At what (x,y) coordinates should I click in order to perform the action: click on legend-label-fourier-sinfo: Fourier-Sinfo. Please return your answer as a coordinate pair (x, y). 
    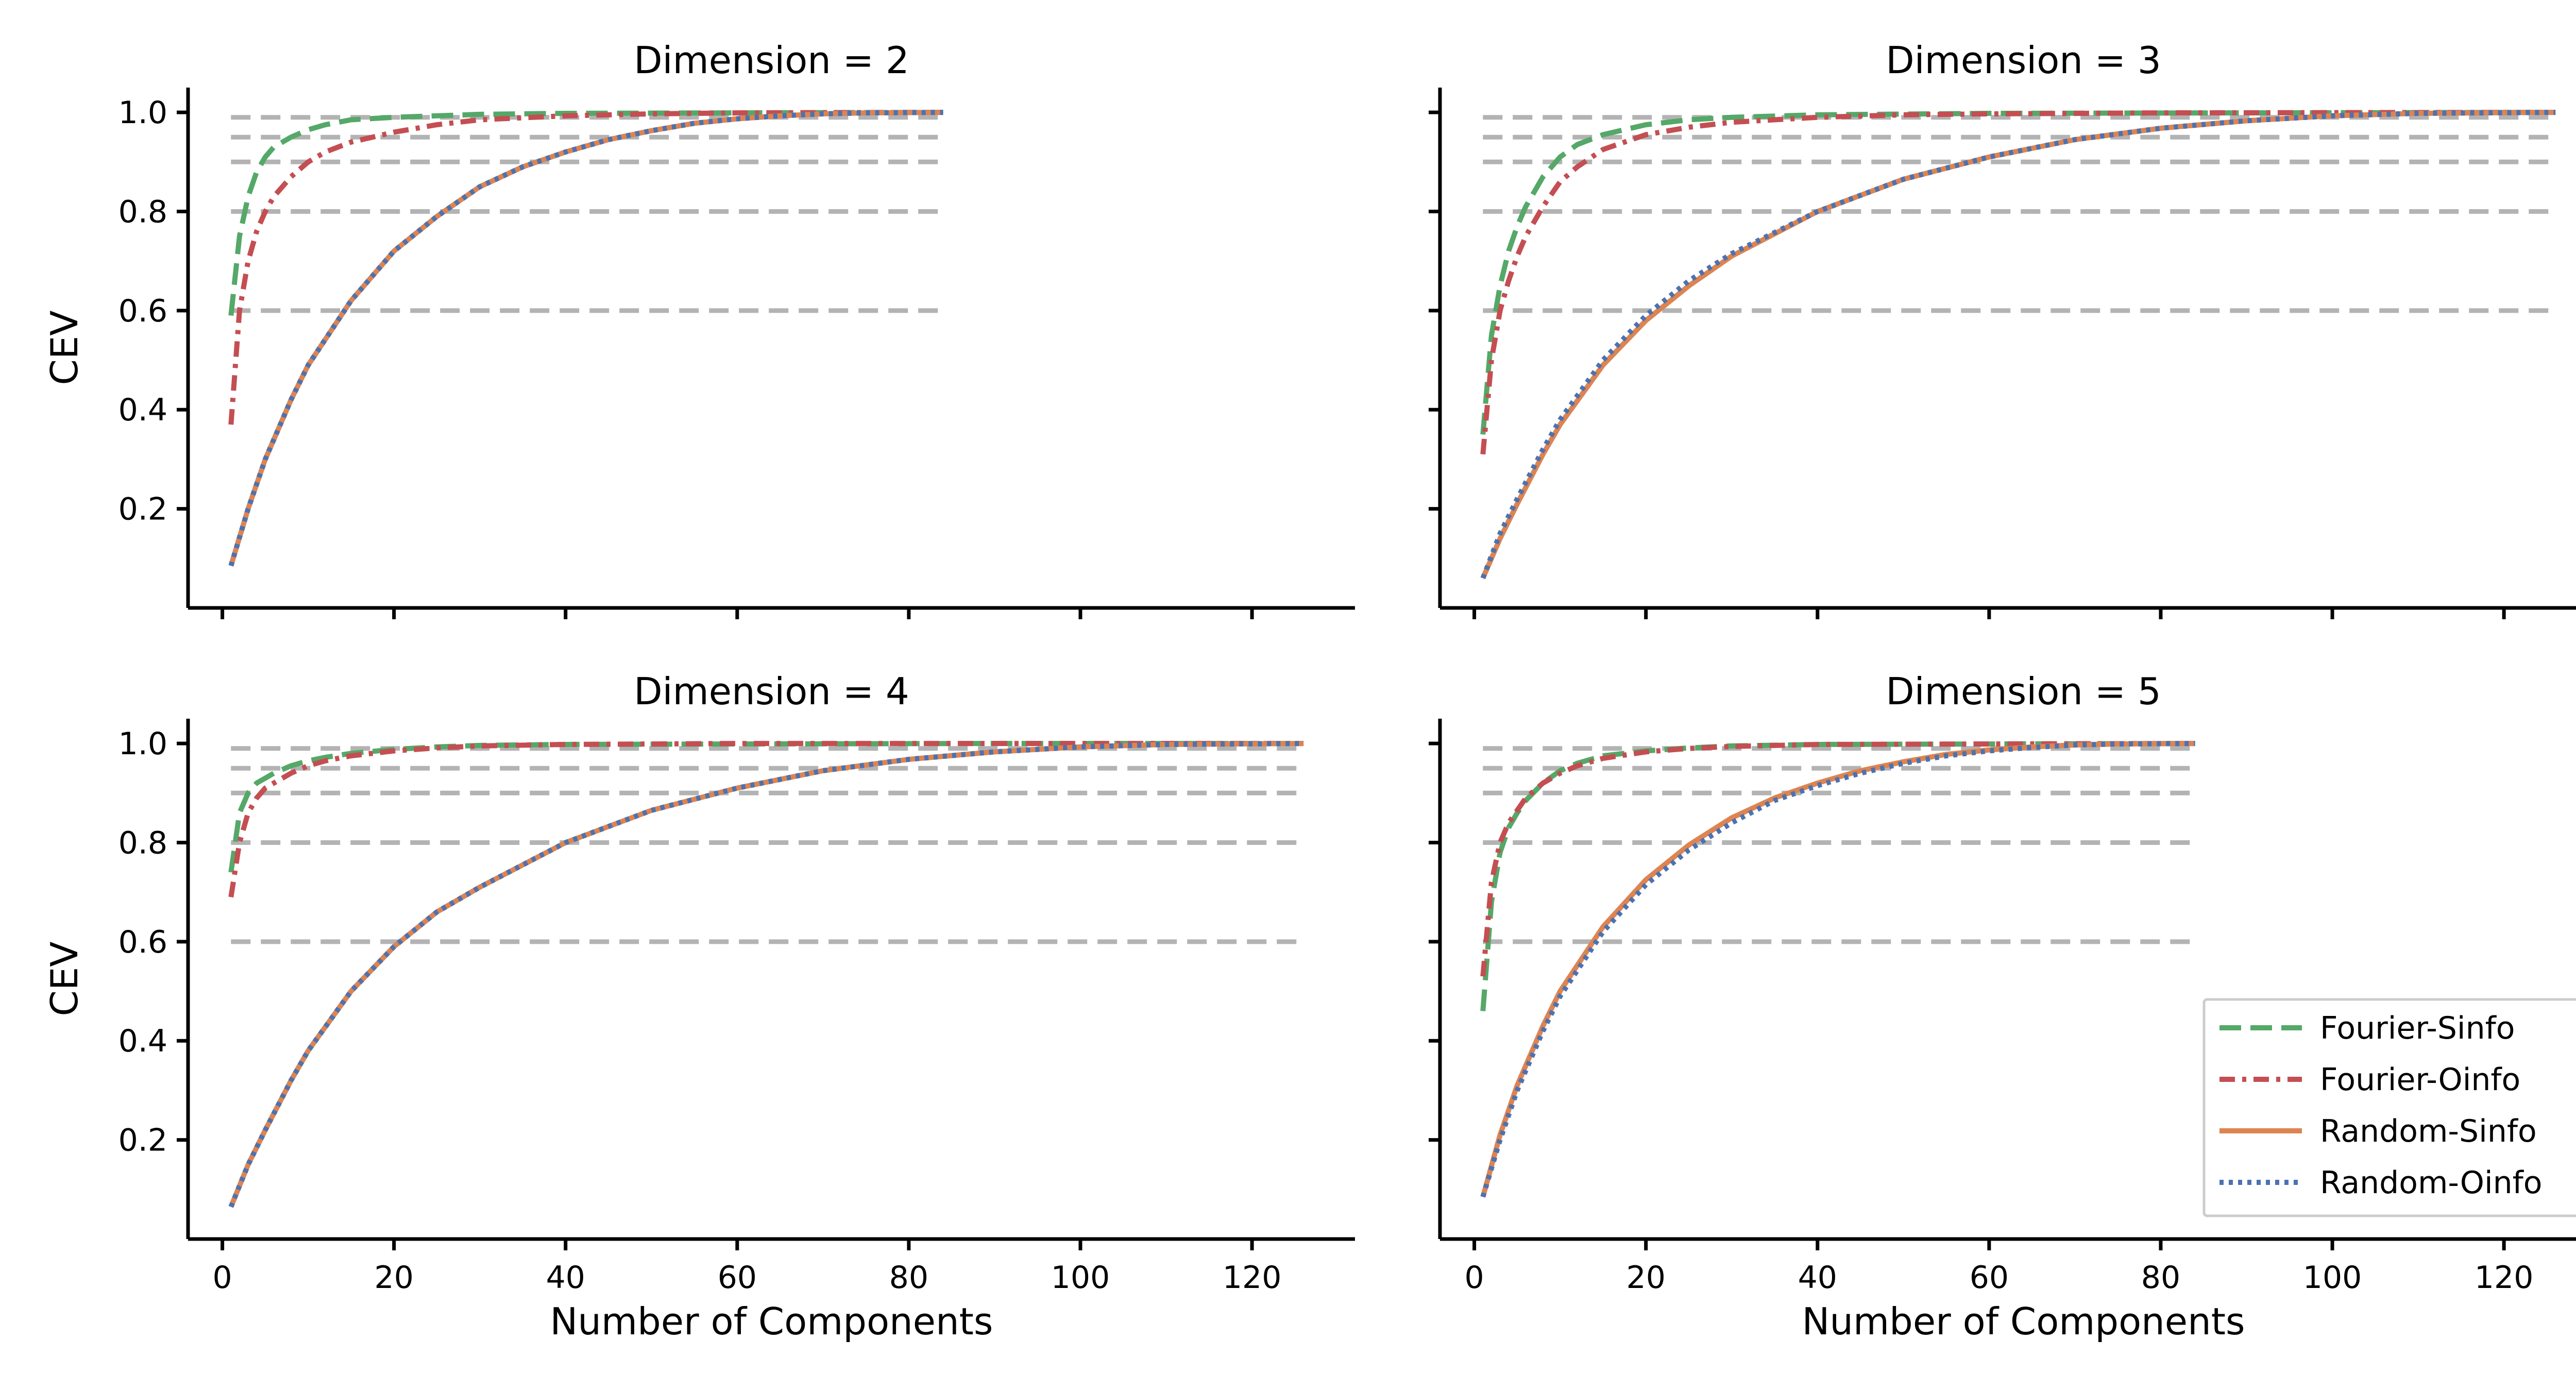
    Looking at the image, I should click on (2417, 1028).